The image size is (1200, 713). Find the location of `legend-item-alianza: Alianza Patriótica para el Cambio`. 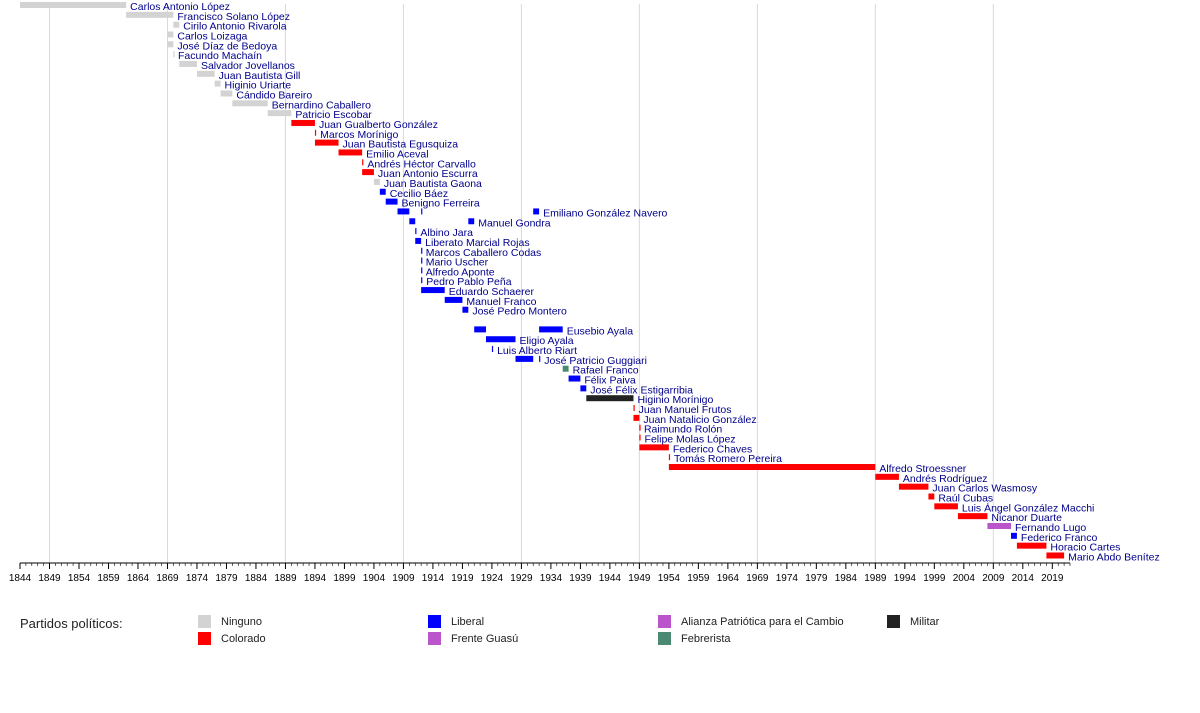

legend-item-alianza: Alianza Patriótica para el Cambio is located at coordinates (751, 621).